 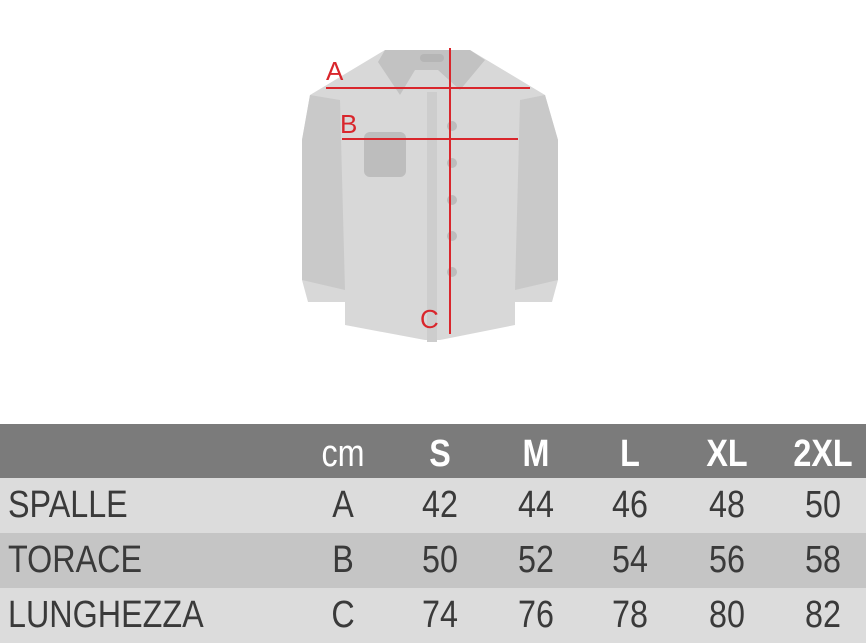 I want to click on table-cell: 80, so click(x=727, y=615).